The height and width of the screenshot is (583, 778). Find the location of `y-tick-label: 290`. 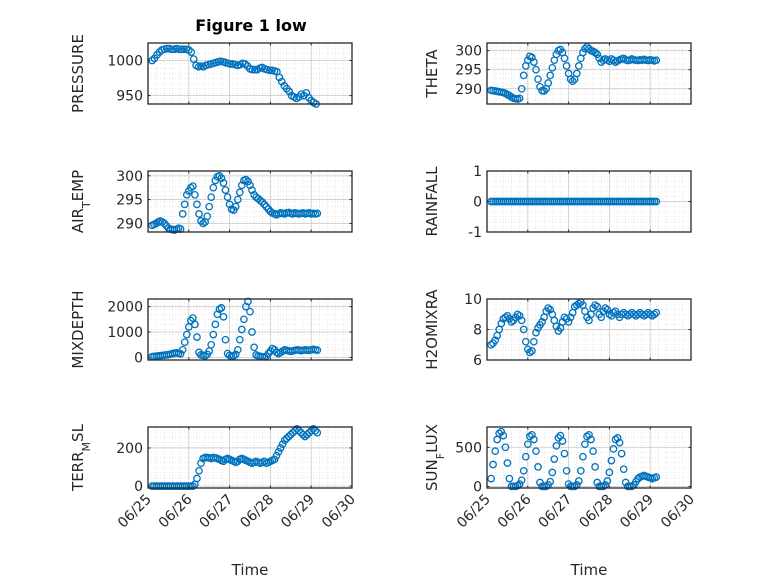

y-tick-label: 290 is located at coordinates (129, 224).